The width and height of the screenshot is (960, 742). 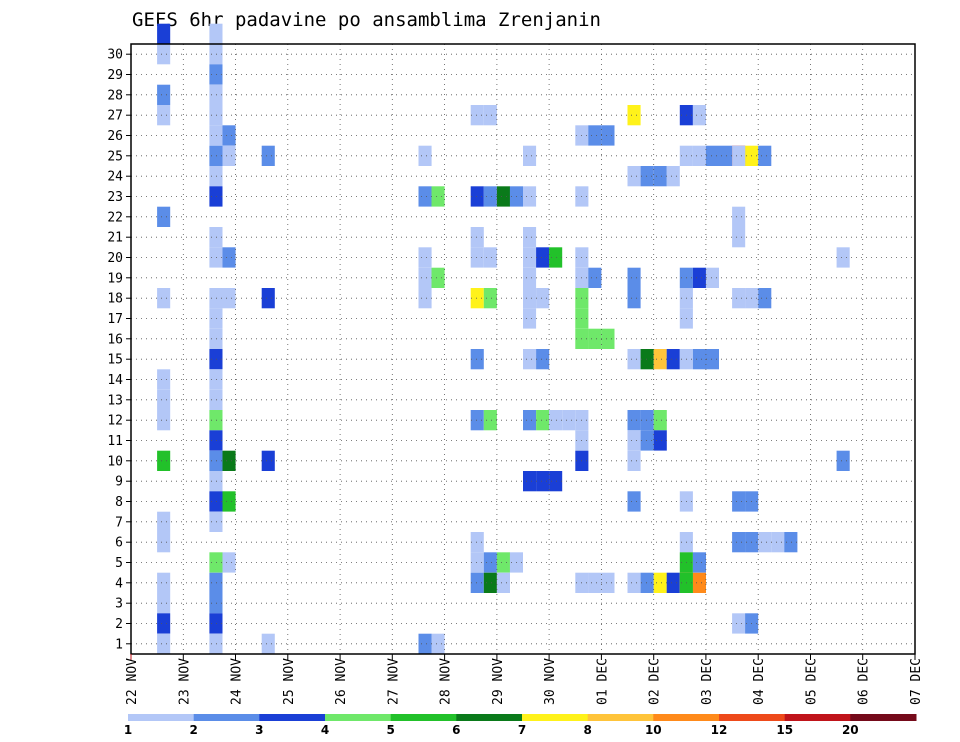 I want to click on y-tick-label: 14, so click(x=115, y=380).